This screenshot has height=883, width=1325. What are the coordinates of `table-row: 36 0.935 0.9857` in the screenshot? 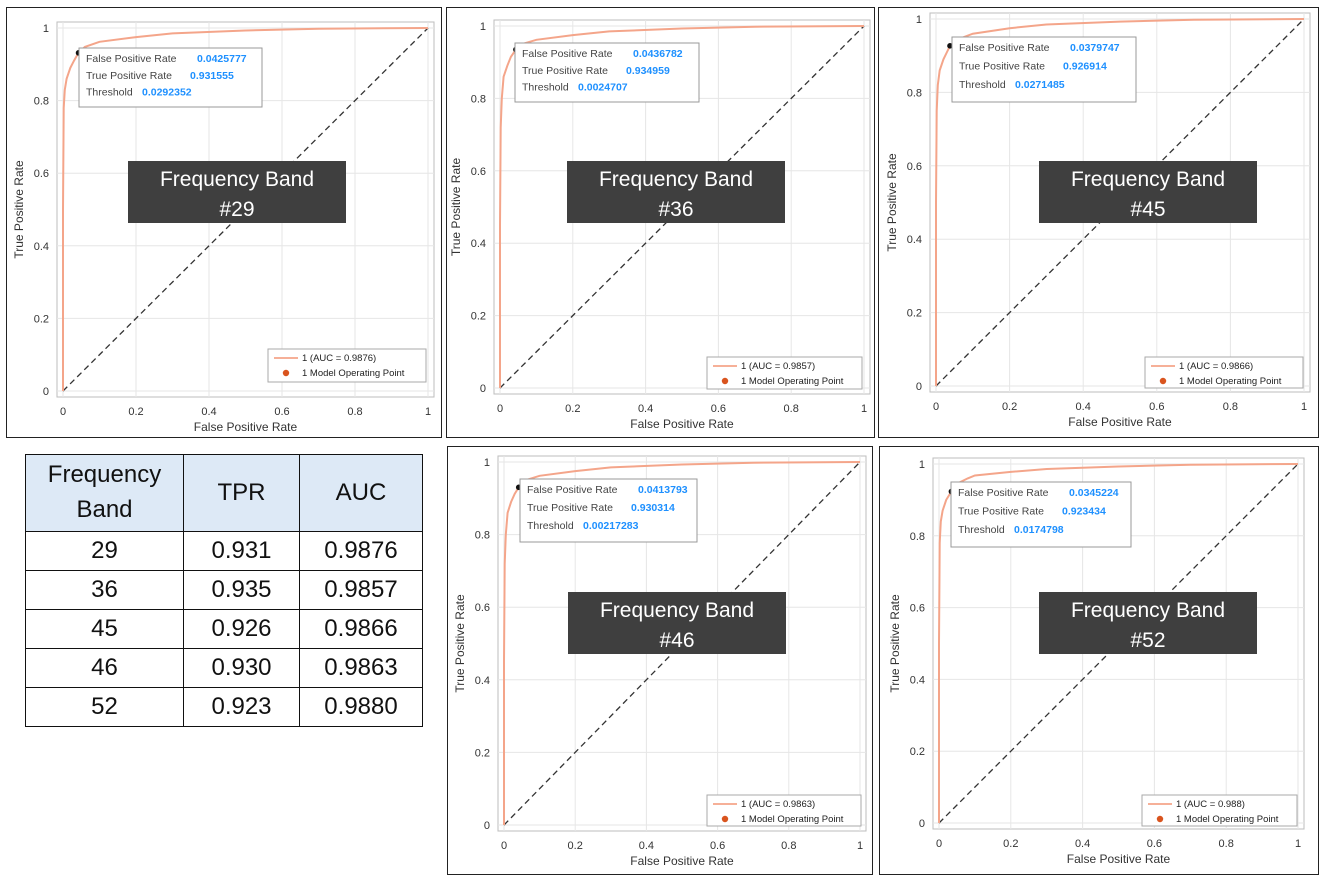 It's located at (224, 590).